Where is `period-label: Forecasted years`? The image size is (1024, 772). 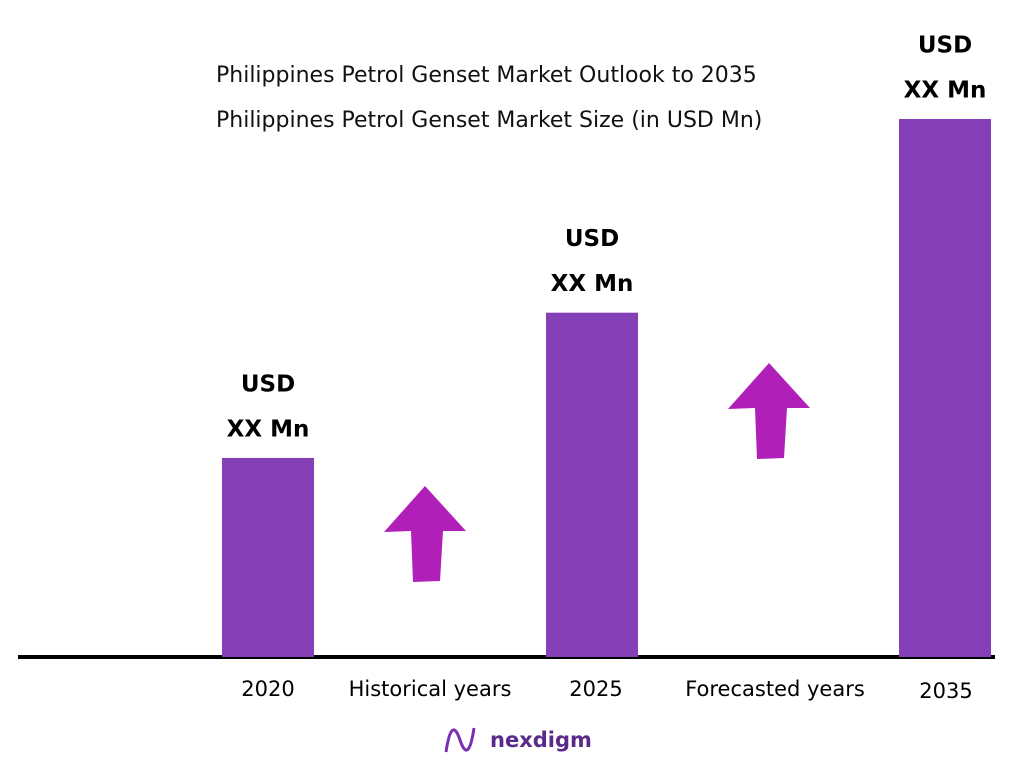 period-label: Forecasted years is located at coordinates (775, 689).